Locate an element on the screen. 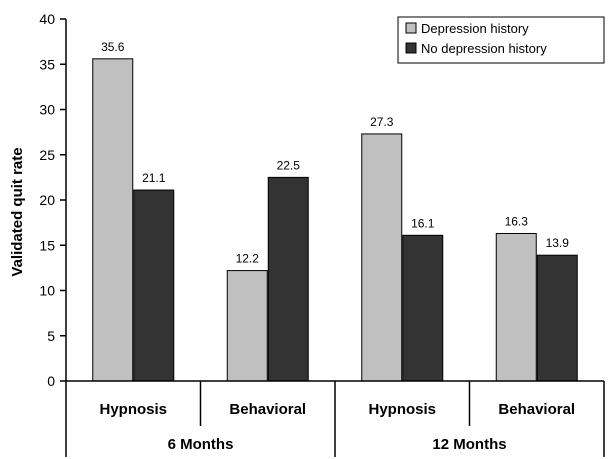 The width and height of the screenshot is (610, 459). y-tick-label: 15 is located at coordinates (47, 245).